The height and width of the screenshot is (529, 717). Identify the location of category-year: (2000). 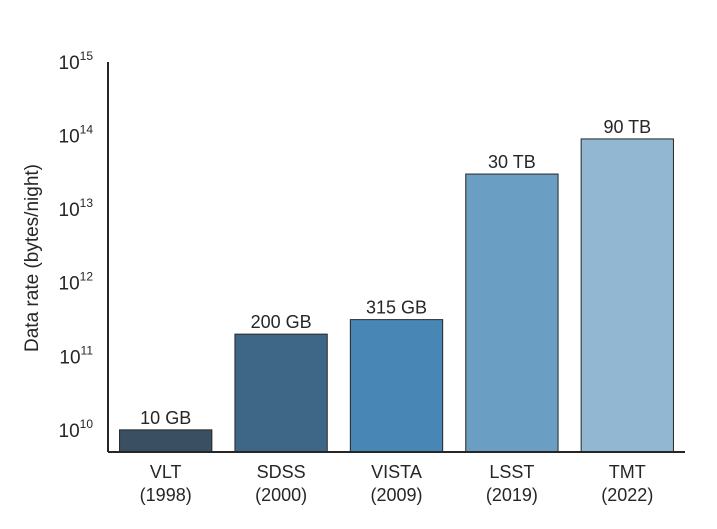
(281, 495).